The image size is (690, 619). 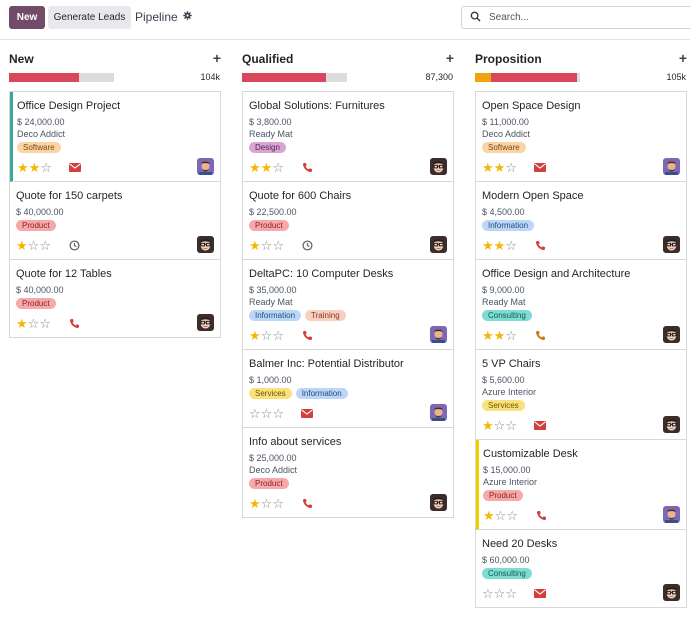 What do you see at coordinates (89, 17) in the screenshot?
I see `generate-leads-button: Generate Leads` at bounding box center [89, 17].